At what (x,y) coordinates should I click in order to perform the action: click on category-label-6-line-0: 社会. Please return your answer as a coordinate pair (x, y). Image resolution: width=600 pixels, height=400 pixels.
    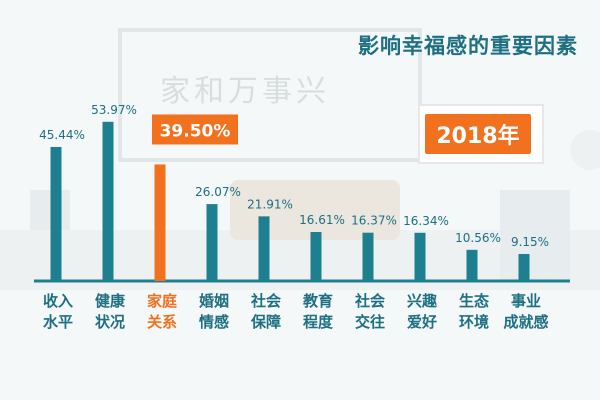
    Looking at the image, I should click on (369, 301).